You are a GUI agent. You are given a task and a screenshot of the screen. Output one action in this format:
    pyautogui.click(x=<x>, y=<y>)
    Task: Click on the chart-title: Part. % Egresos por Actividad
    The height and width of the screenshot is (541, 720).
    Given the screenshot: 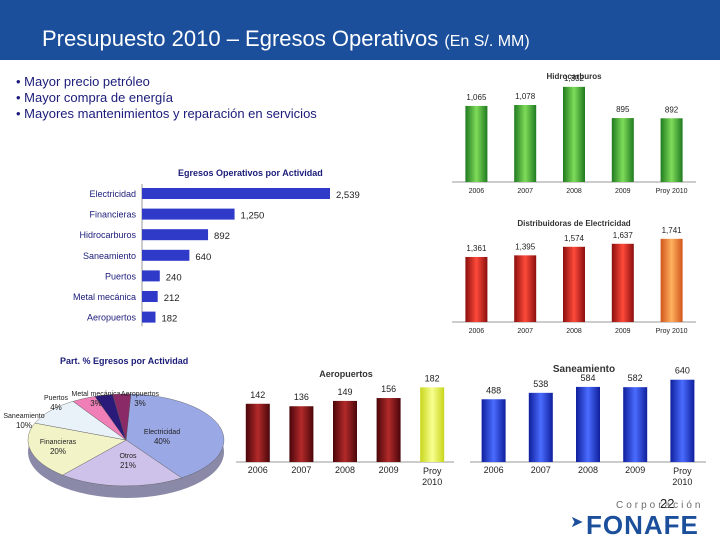 What is the action you would take?
    pyautogui.click(x=124, y=361)
    